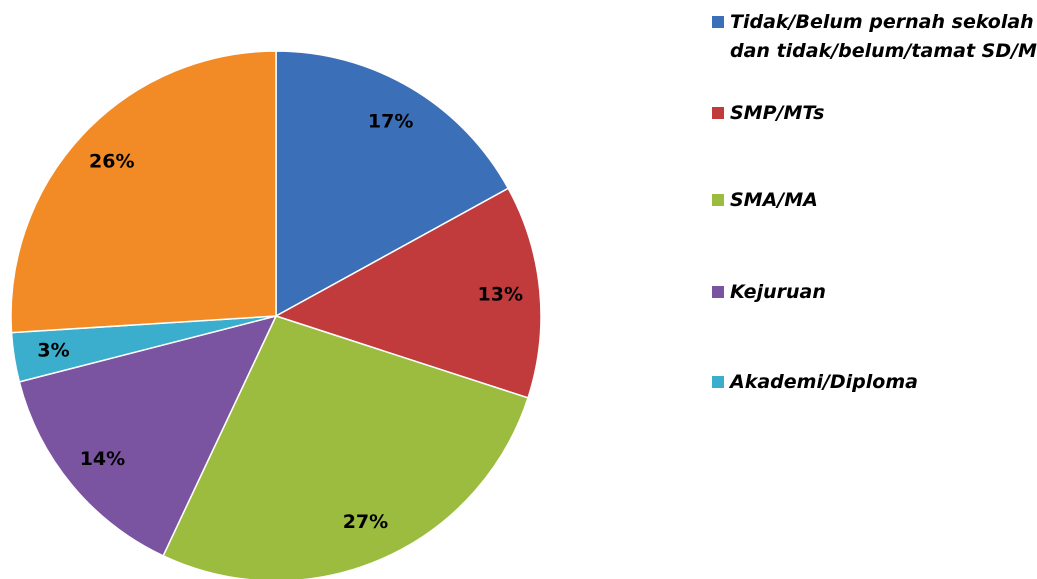  I want to click on data-label: 17%, so click(390, 122).